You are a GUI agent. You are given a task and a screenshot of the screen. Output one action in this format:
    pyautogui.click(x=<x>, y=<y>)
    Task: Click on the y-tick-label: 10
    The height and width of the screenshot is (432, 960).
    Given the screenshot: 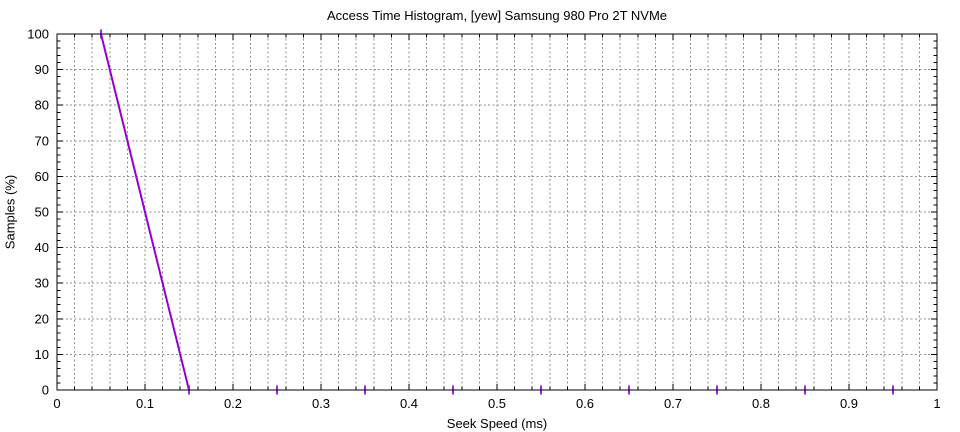 What is the action you would take?
    pyautogui.click(x=42, y=354)
    